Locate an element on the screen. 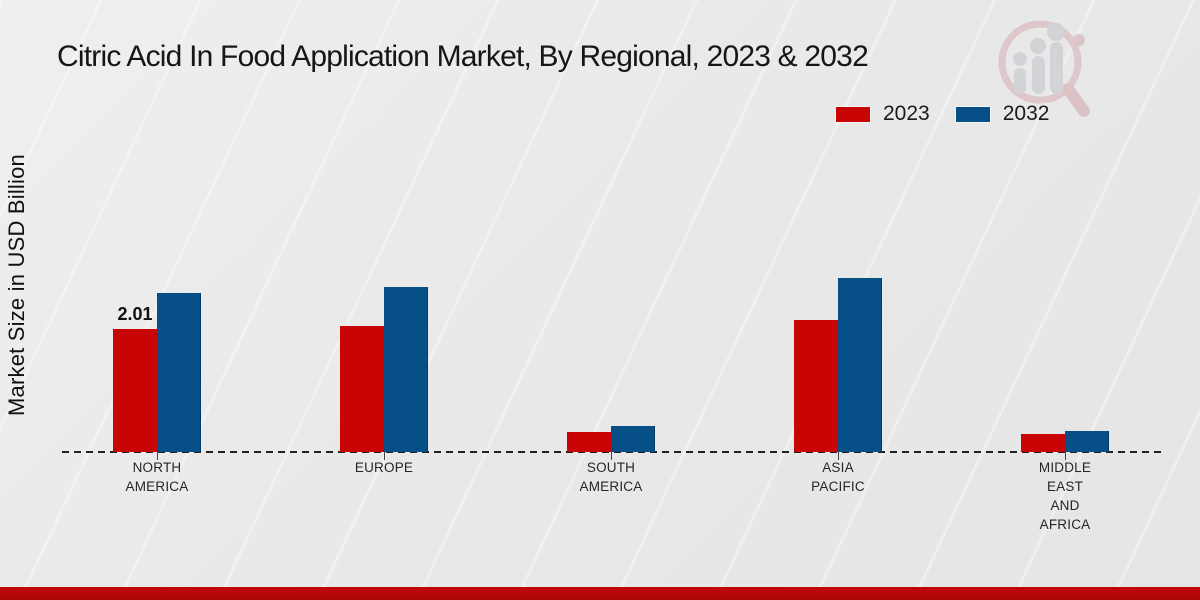 The width and height of the screenshot is (1200, 600). bar-2032-south-america is located at coordinates (633, 439).